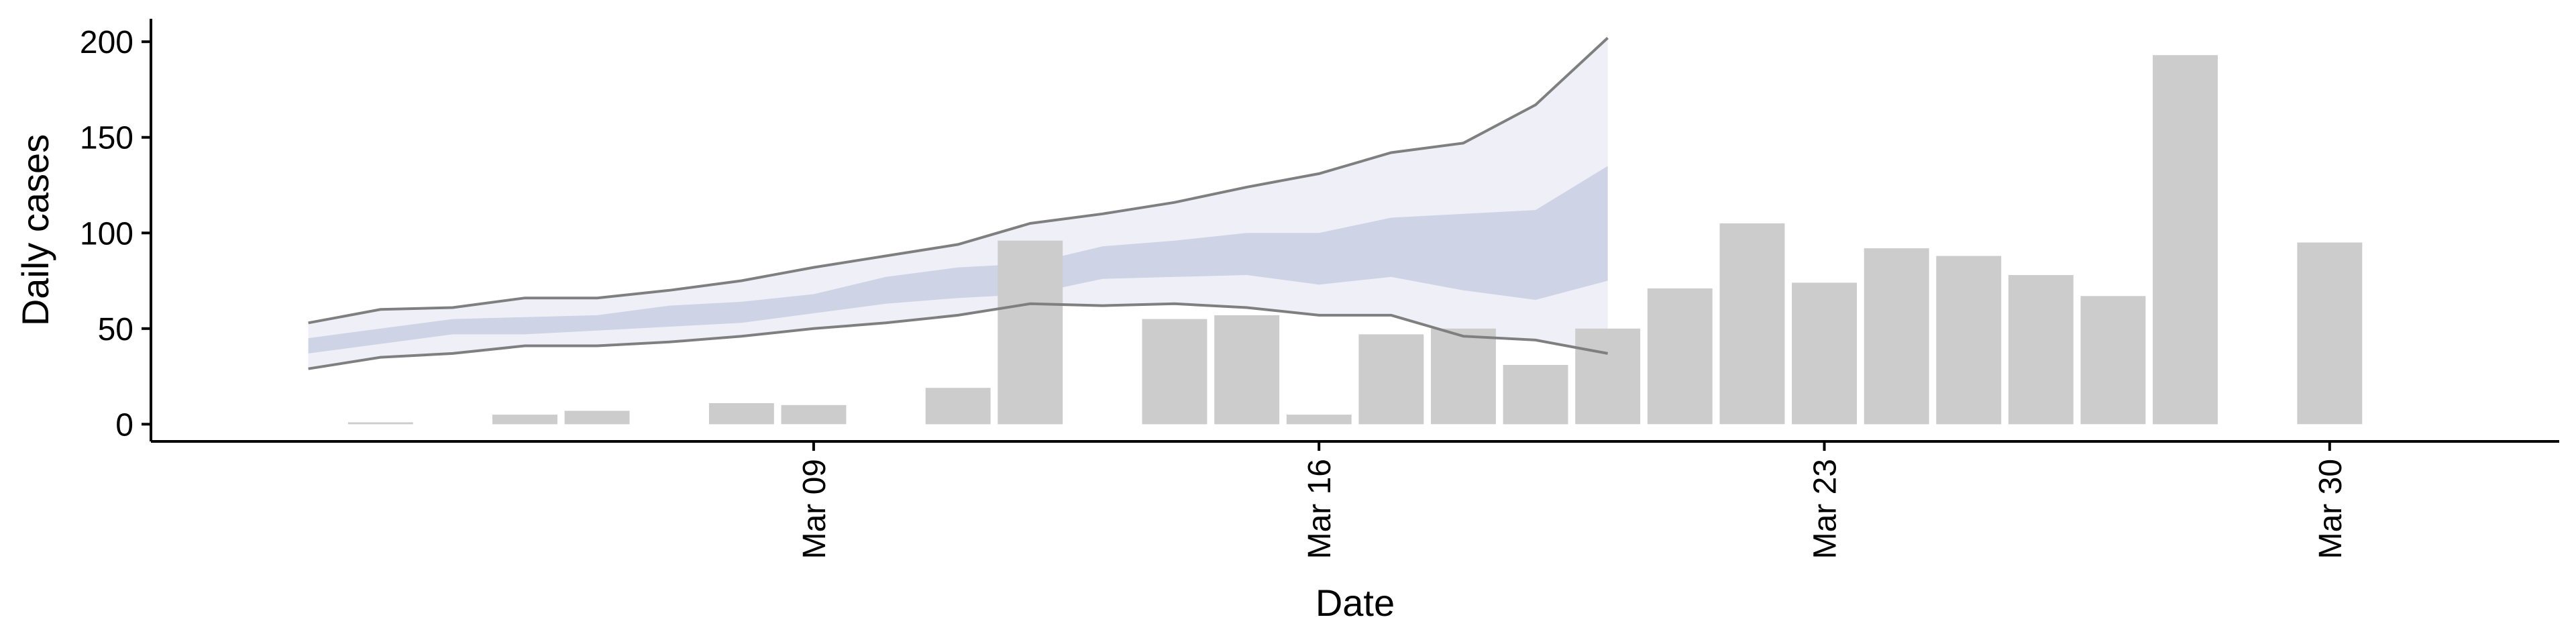 This screenshot has width=2576, height=644. What do you see at coordinates (958, 336) in the screenshot?
I see `lower-bound-line` at bounding box center [958, 336].